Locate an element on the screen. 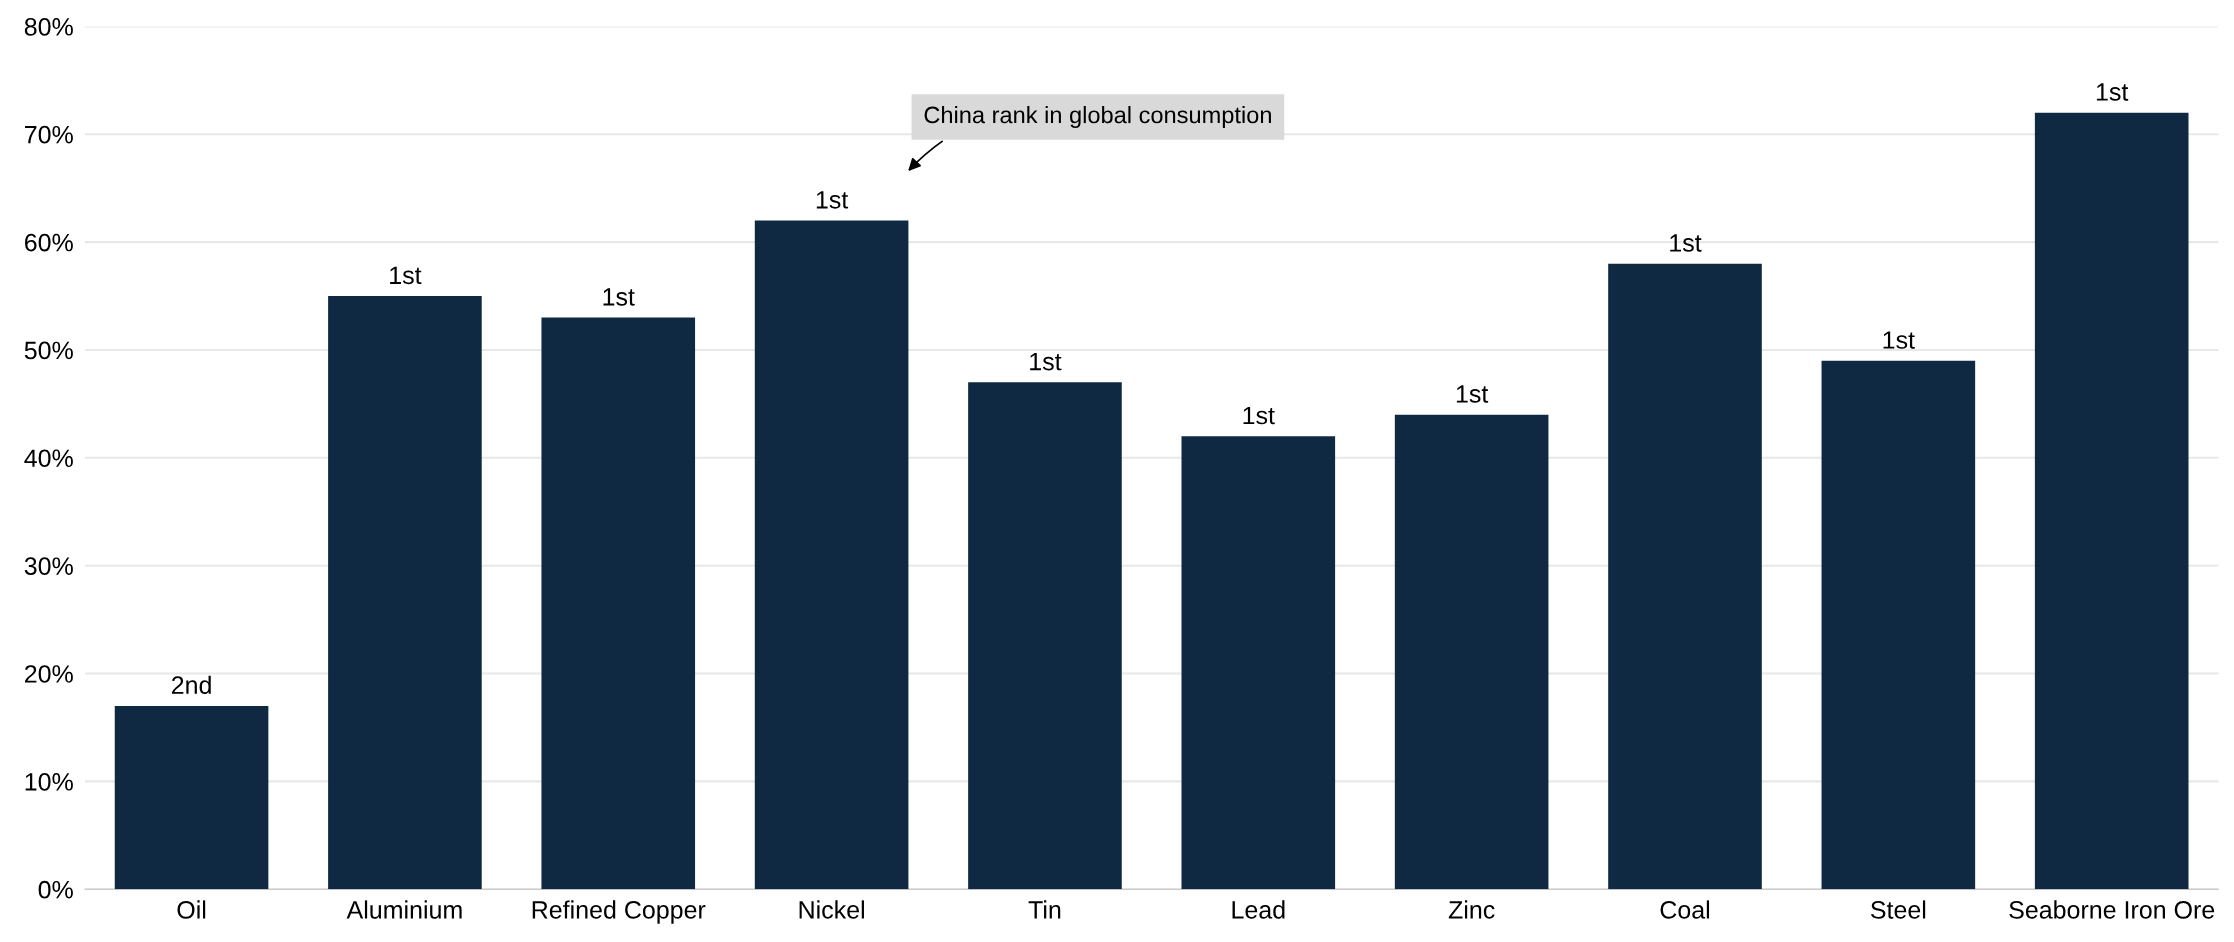 The image size is (2234, 942). x-tick-label: Tin is located at coordinates (1044, 909).